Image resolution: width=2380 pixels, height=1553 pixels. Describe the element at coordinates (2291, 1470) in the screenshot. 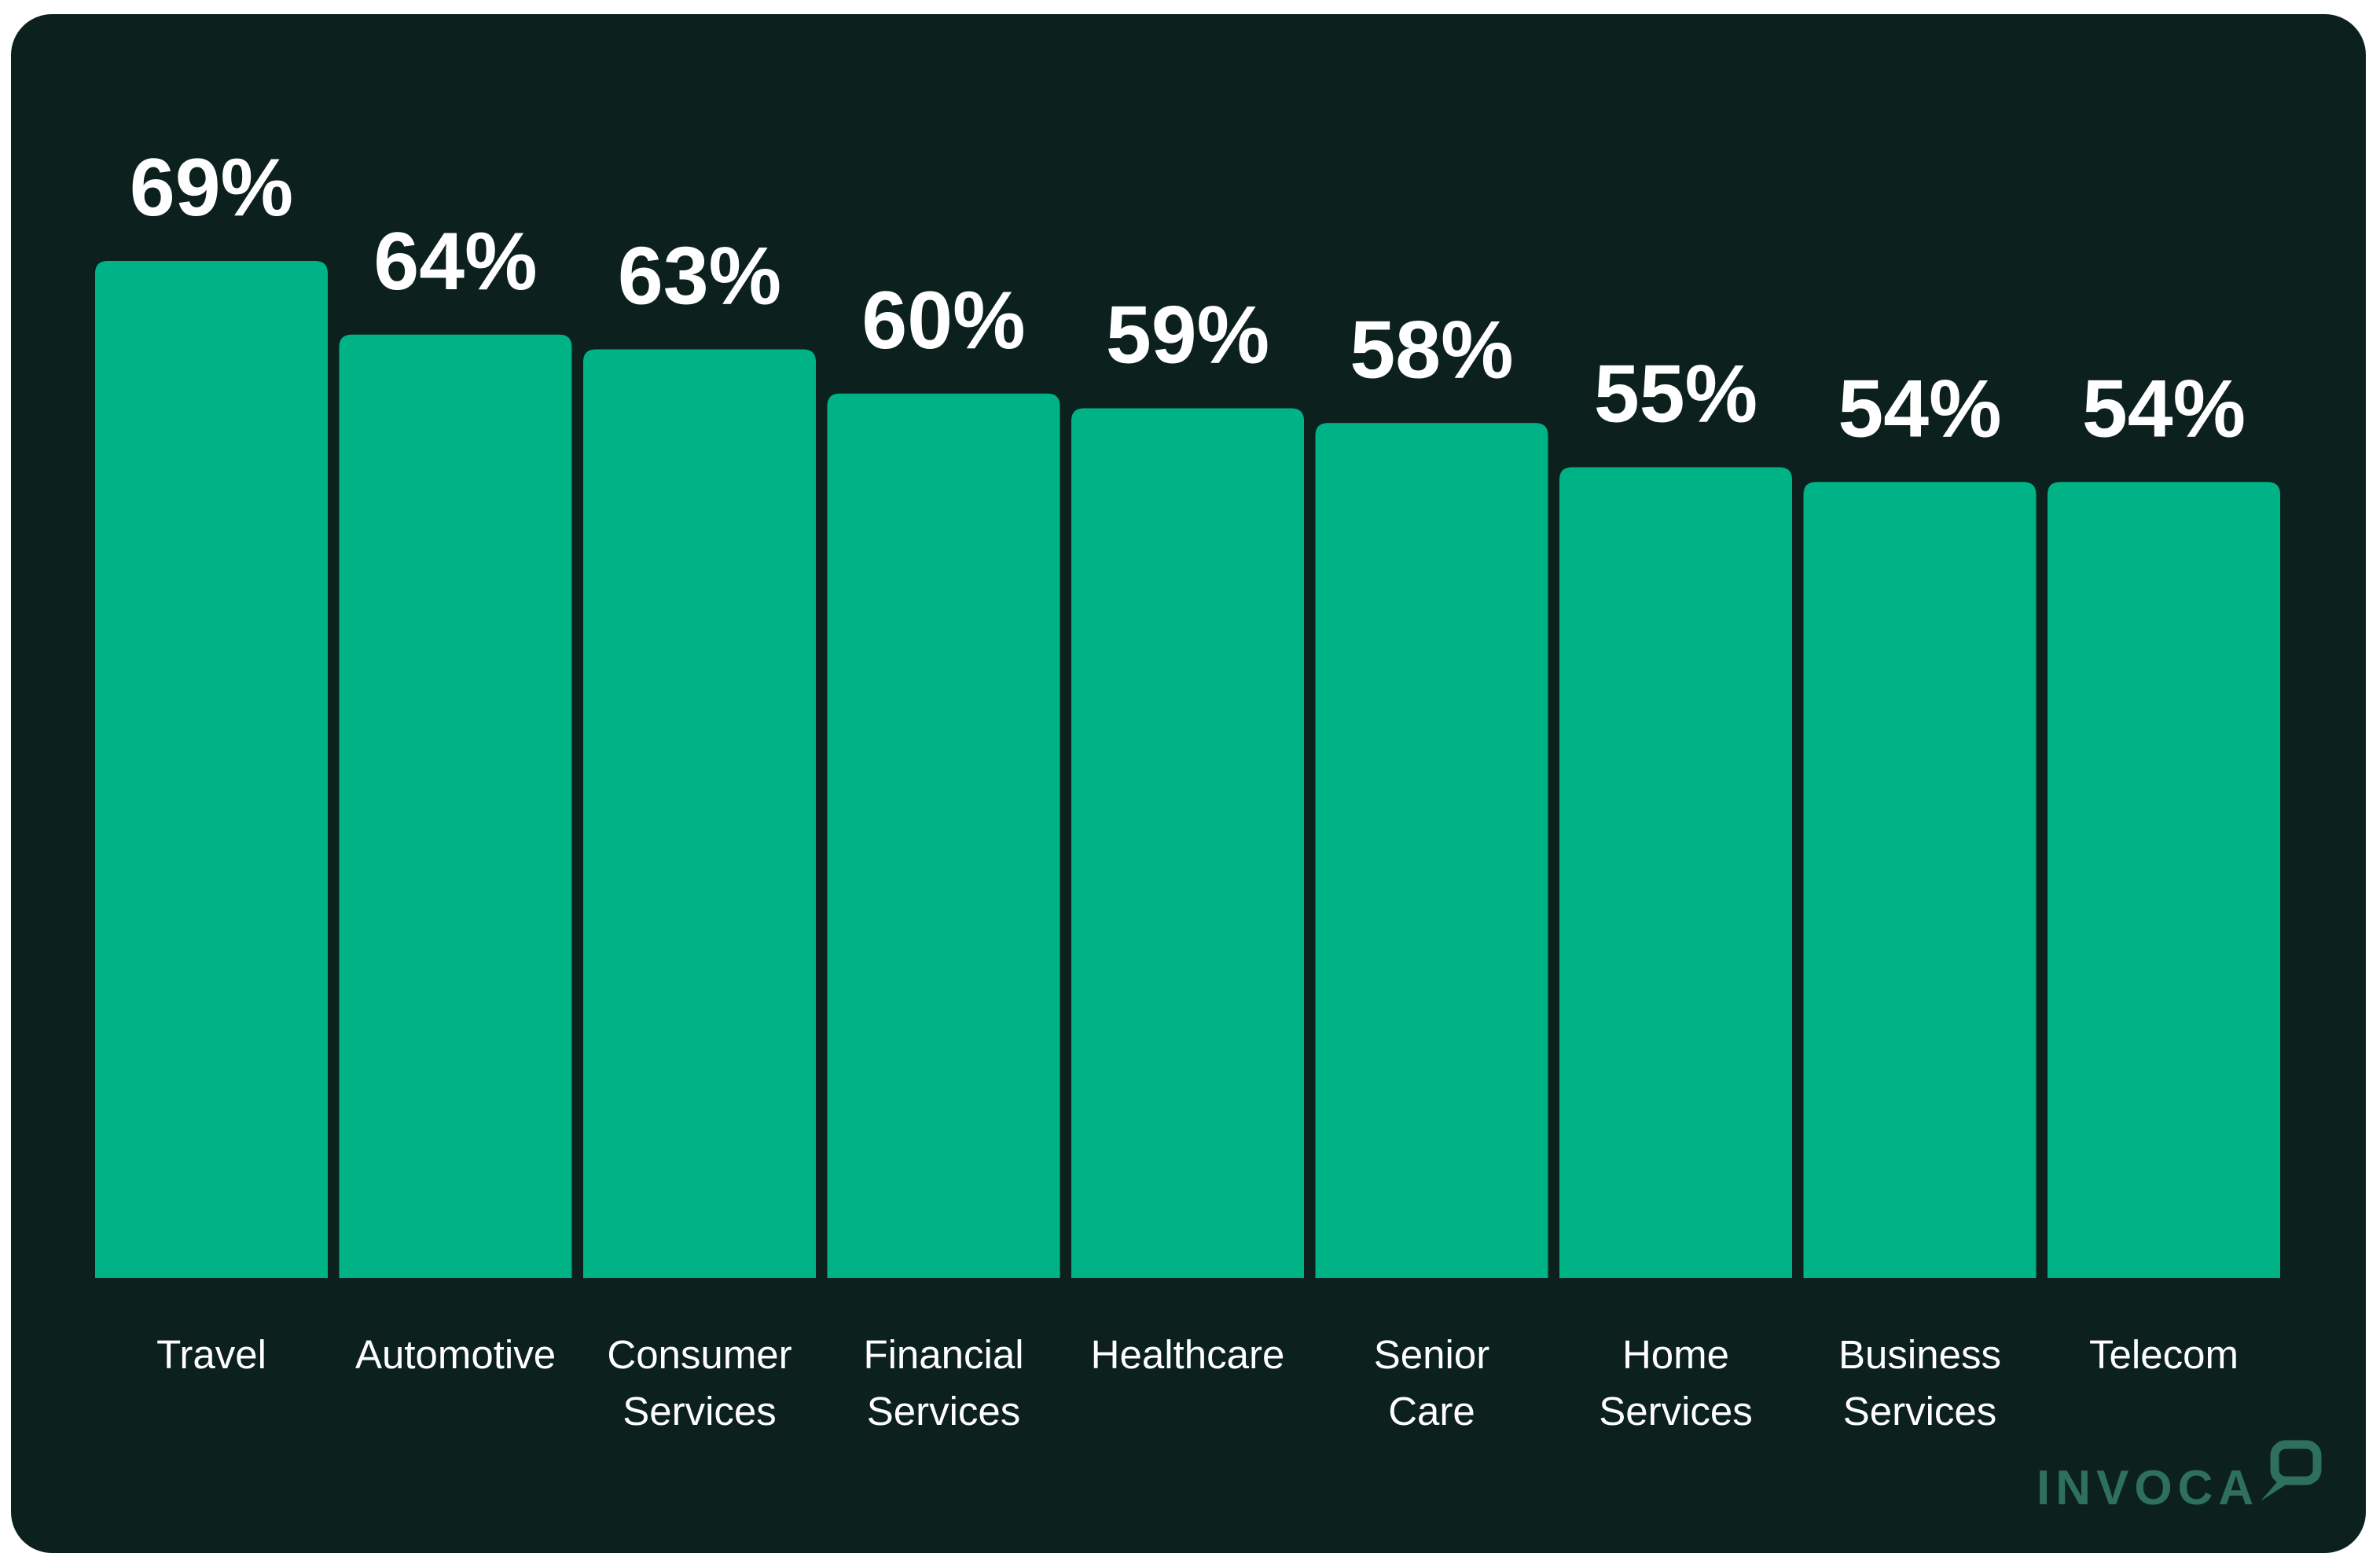

I see `speech-bubble-icon` at that location.